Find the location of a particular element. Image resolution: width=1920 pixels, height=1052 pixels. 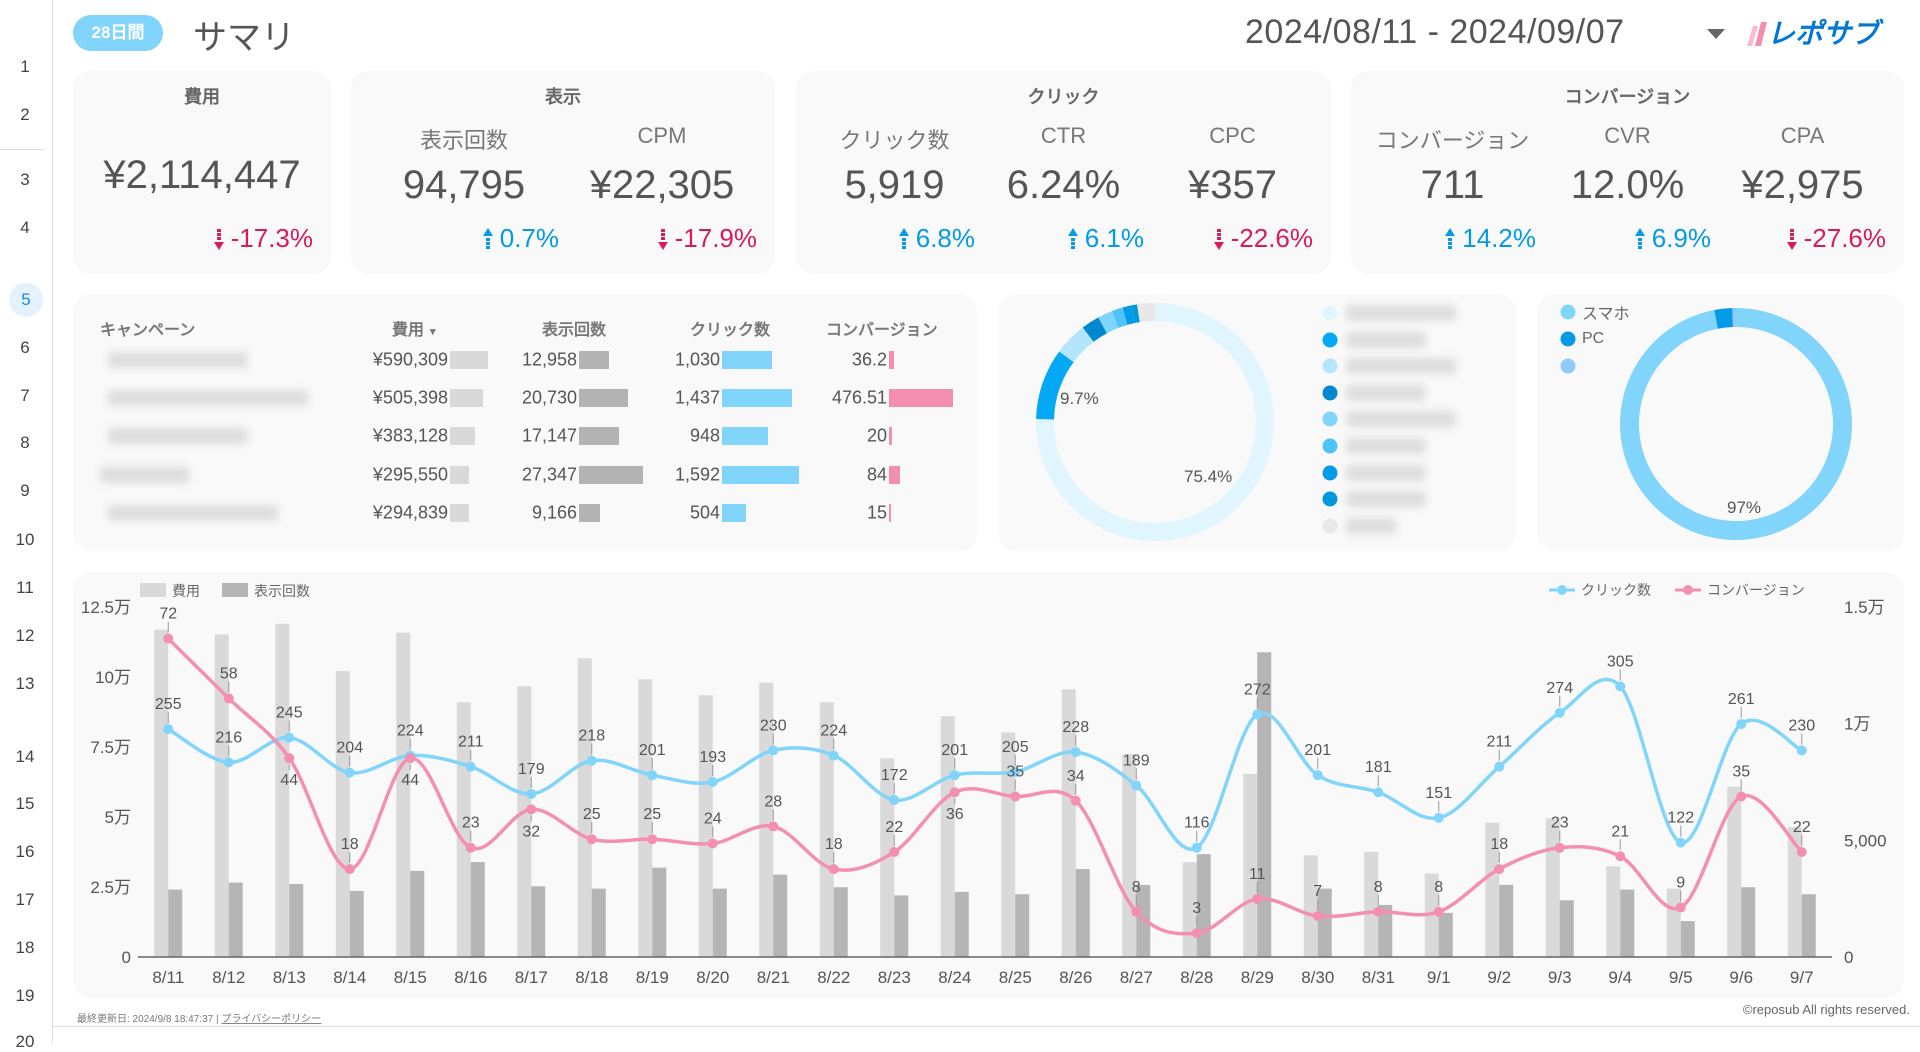

row-number-13: 13 is located at coordinates (25, 683).